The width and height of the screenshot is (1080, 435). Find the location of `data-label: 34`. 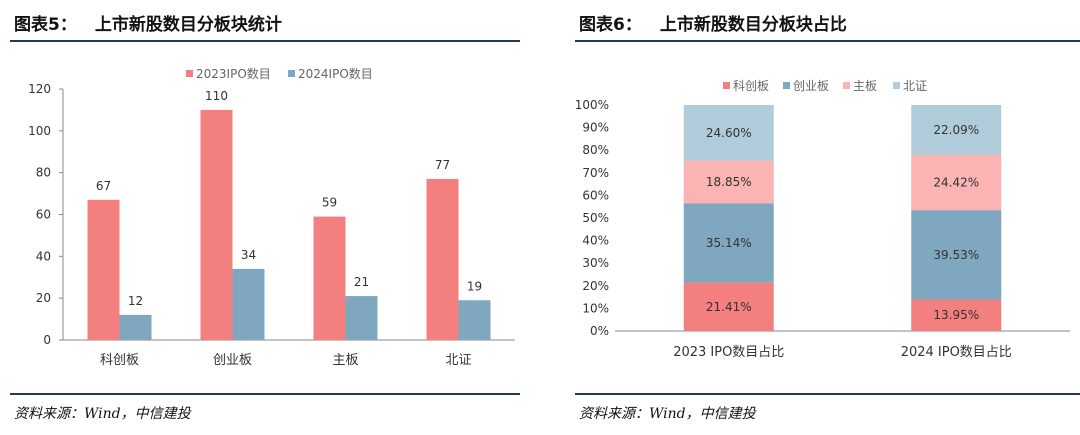

data-label: 34 is located at coordinates (248, 255).